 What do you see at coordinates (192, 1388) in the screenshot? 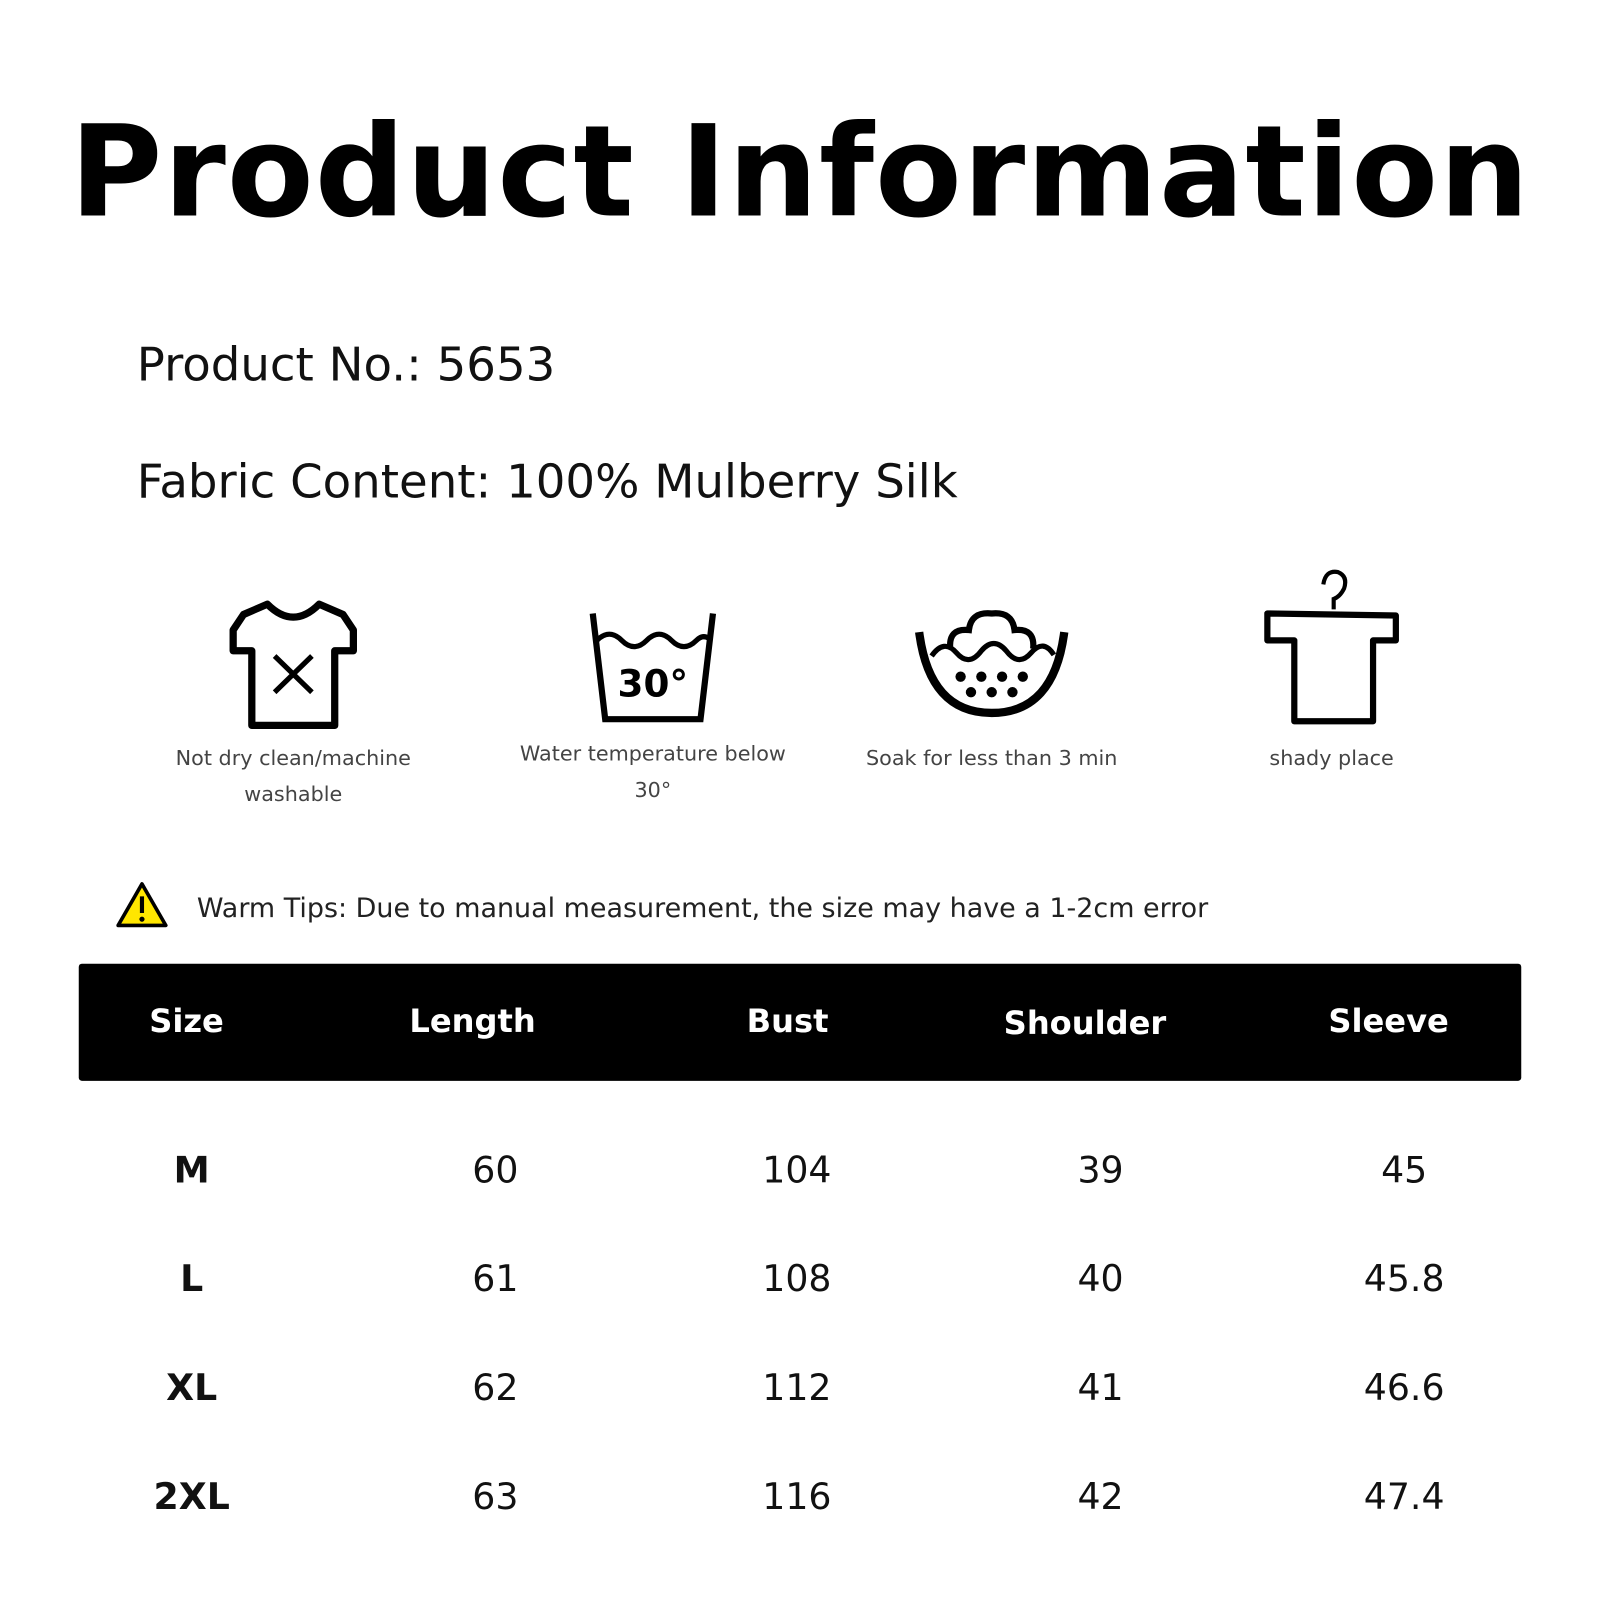
I see `table-cell: XL` at bounding box center [192, 1388].